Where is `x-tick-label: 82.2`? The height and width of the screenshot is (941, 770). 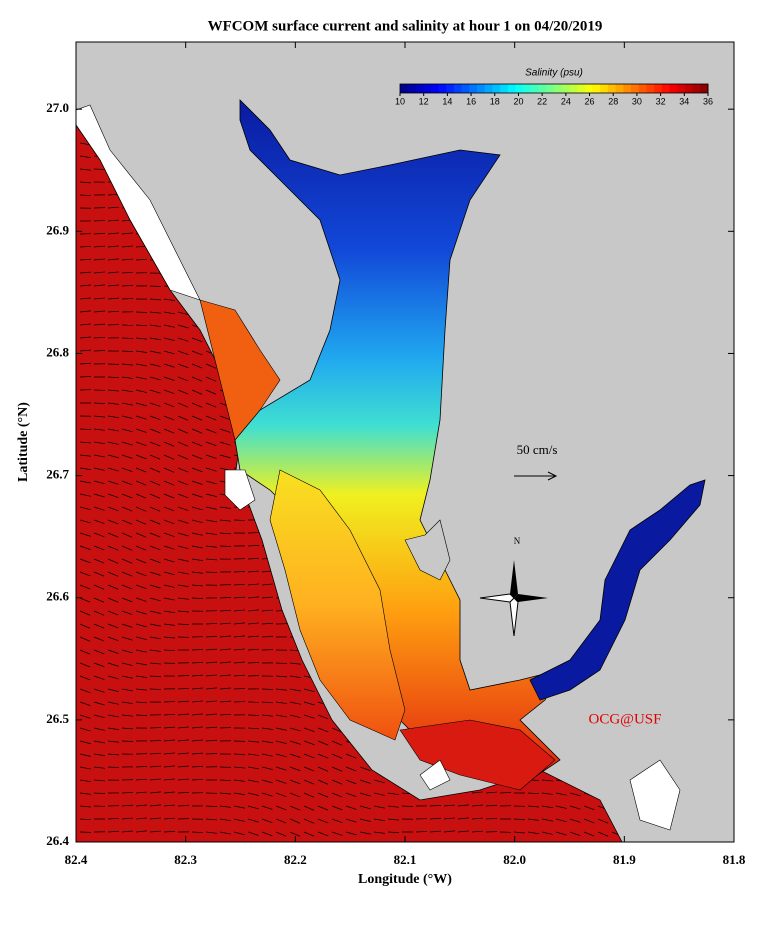
x-tick-label: 82.2 is located at coordinates (295, 859).